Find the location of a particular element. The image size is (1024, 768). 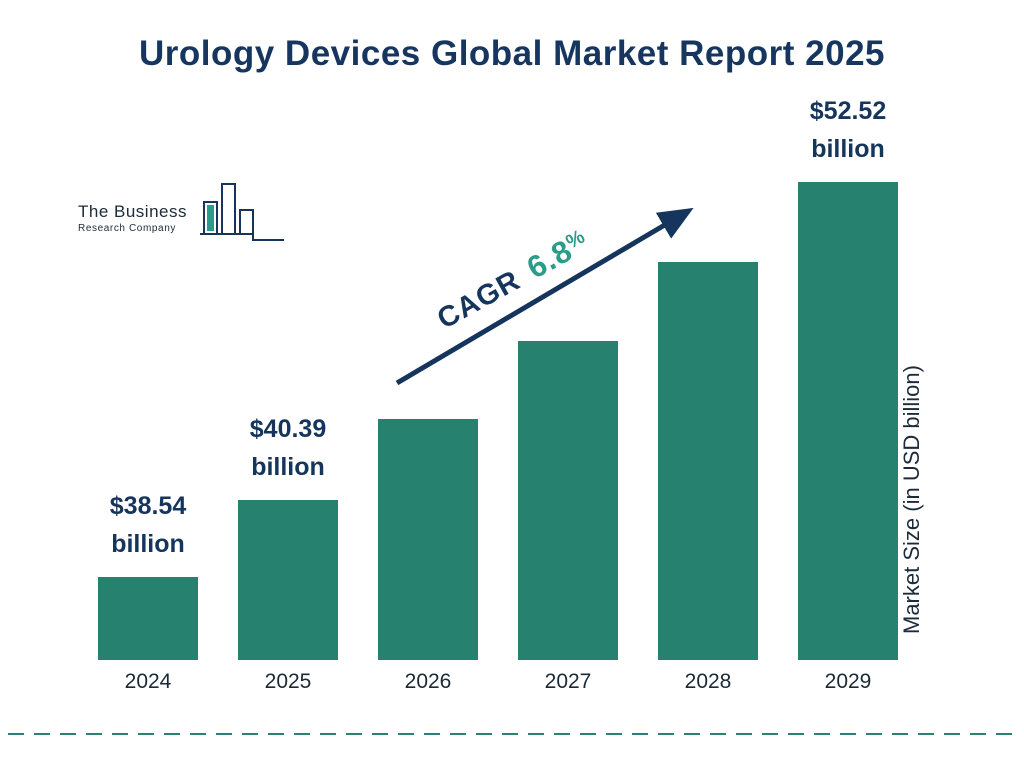

bar-year-label: 2025 is located at coordinates (288, 681).